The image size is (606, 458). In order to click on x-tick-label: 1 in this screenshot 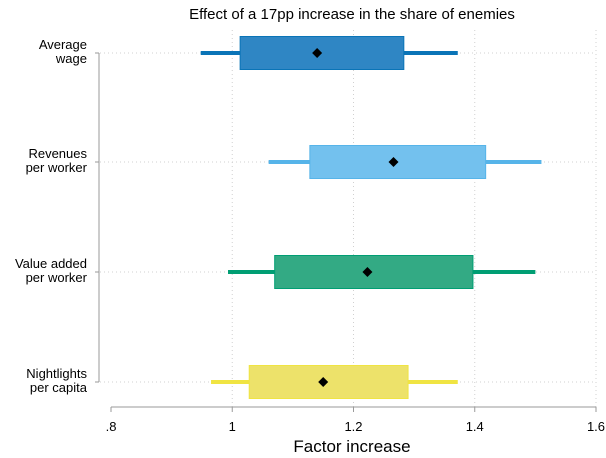, I will do `click(232, 426)`.